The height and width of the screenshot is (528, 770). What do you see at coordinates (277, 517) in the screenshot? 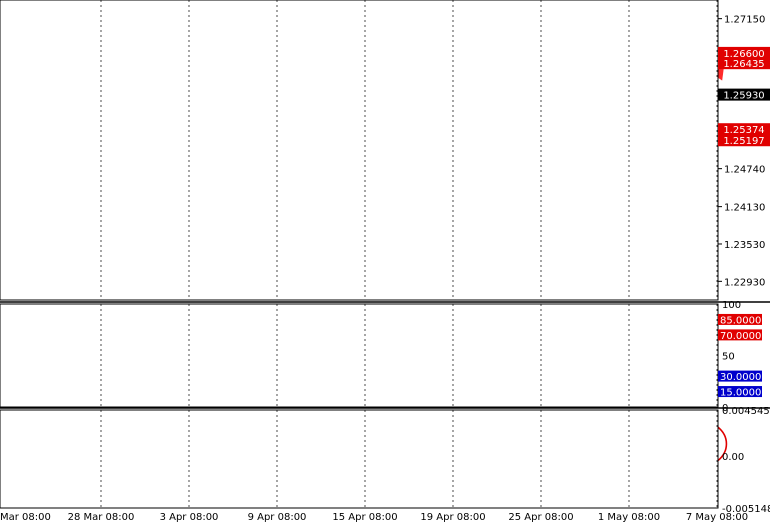
I see `x-tick-label: 9 Apr 08:00` at bounding box center [277, 517].